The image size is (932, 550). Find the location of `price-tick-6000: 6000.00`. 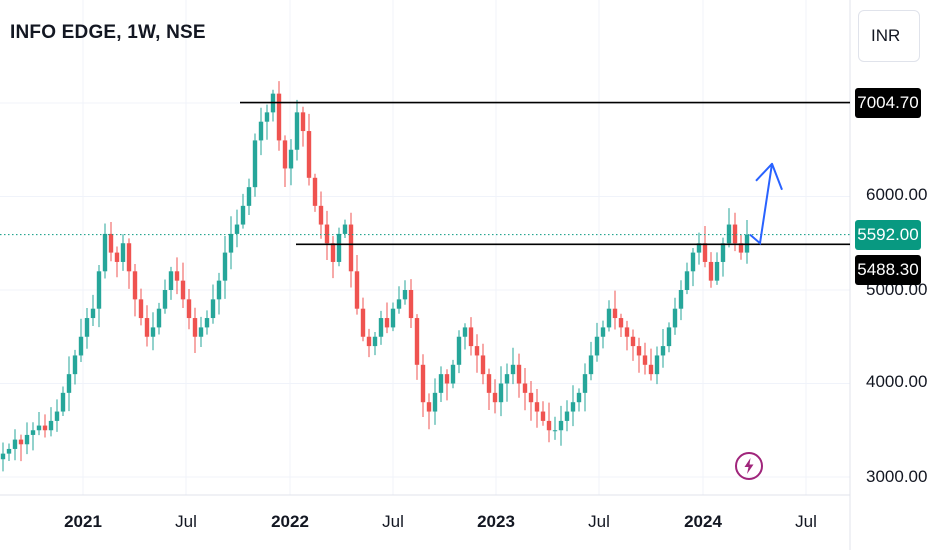

price-tick-6000: 6000.00 is located at coordinates (897, 194).